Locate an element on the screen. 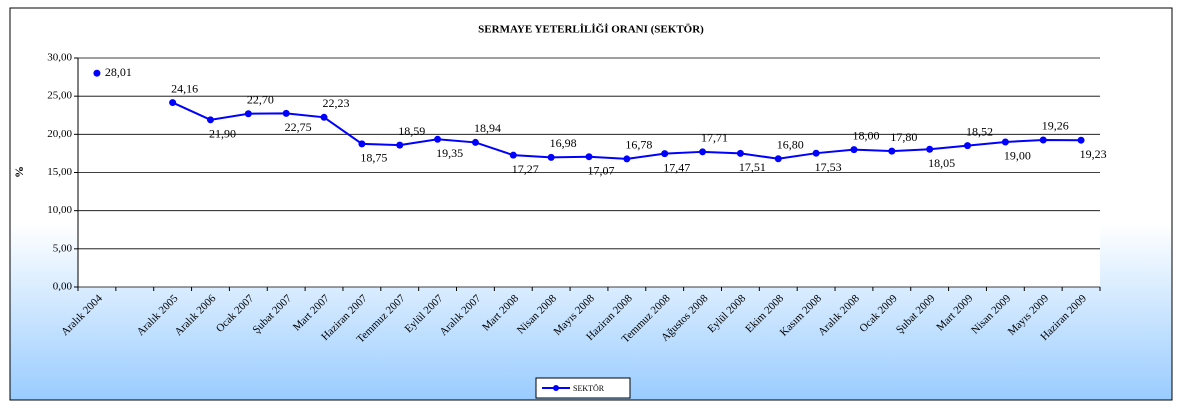 The image size is (1182, 414). legend-marker is located at coordinates (556, 388).